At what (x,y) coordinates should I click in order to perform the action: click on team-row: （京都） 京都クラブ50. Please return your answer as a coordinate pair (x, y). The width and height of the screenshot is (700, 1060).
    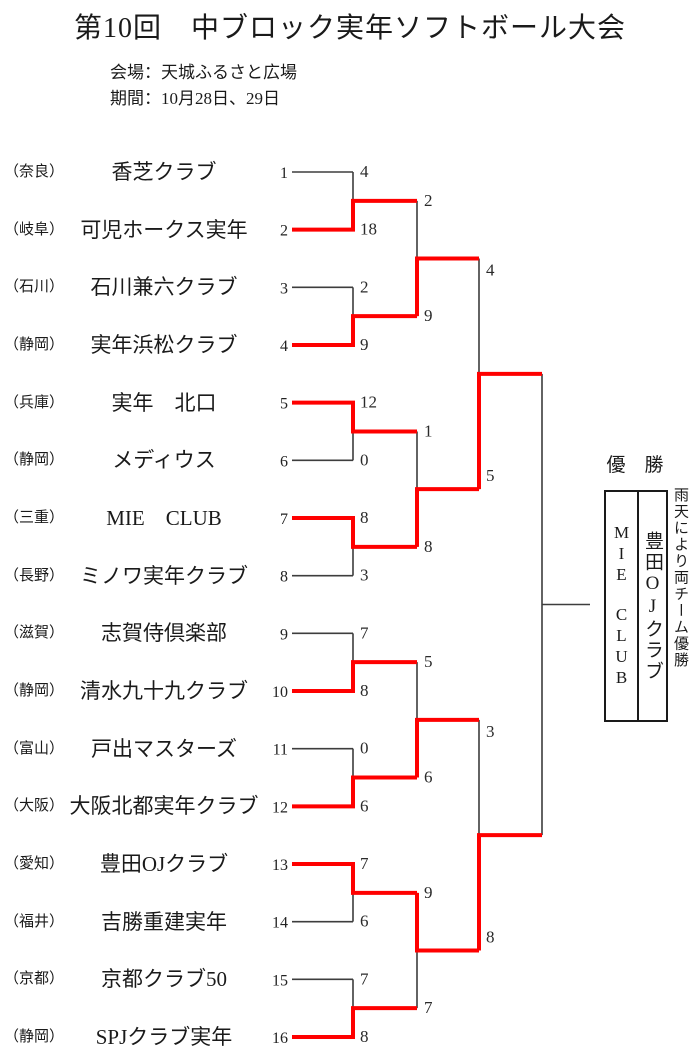
    Looking at the image, I should click on (146, 979).